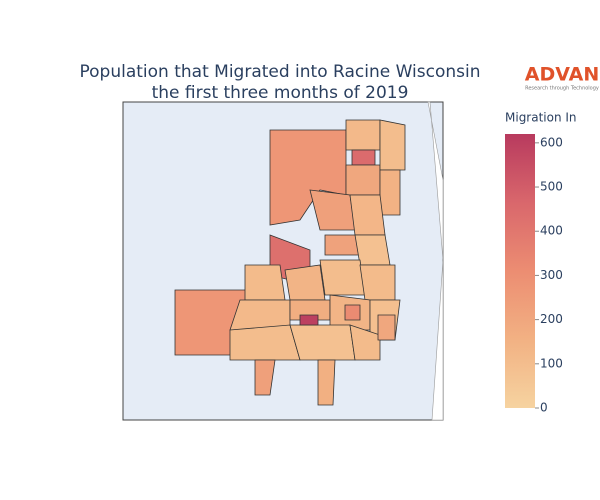  What do you see at coordinates (541, 118) in the screenshot?
I see `colorbar-title: Migration In` at bounding box center [541, 118].